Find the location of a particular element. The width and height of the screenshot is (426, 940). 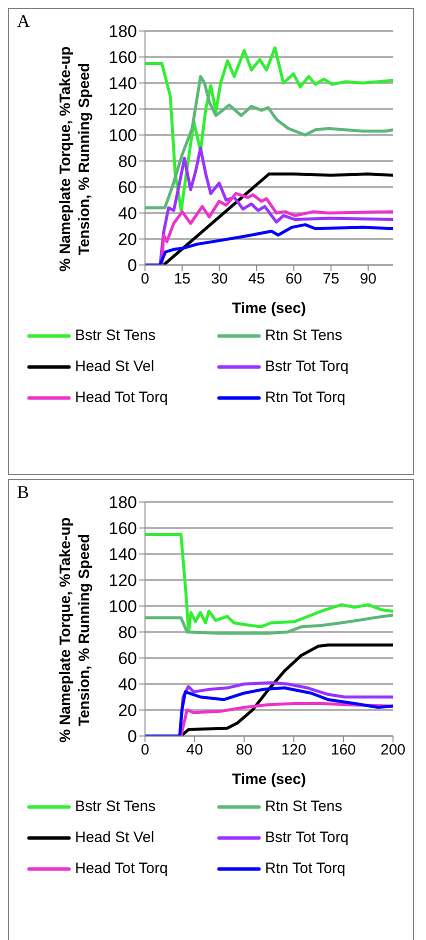

x-tick-label: 200 is located at coordinates (393, 750).